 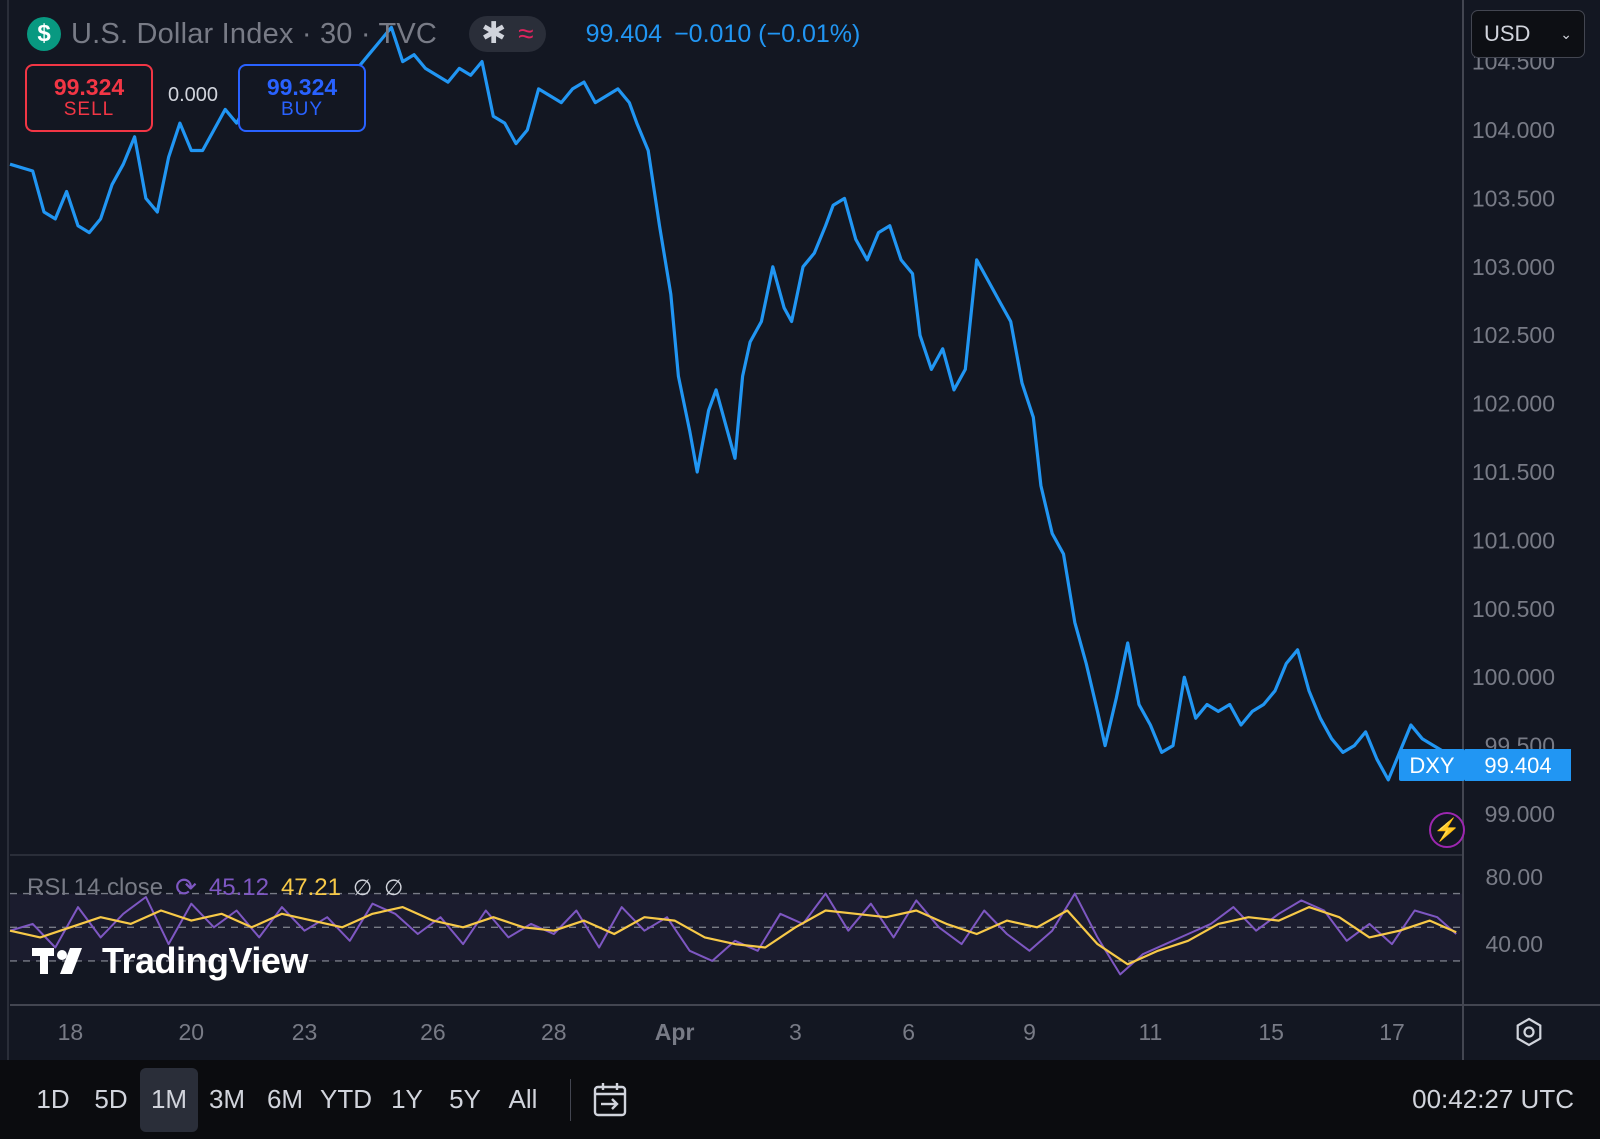 What do you see at coordinates (611, 1100) in the screenshot?
I see `calendar-goto-icon` at bounding box center [611, 1100].